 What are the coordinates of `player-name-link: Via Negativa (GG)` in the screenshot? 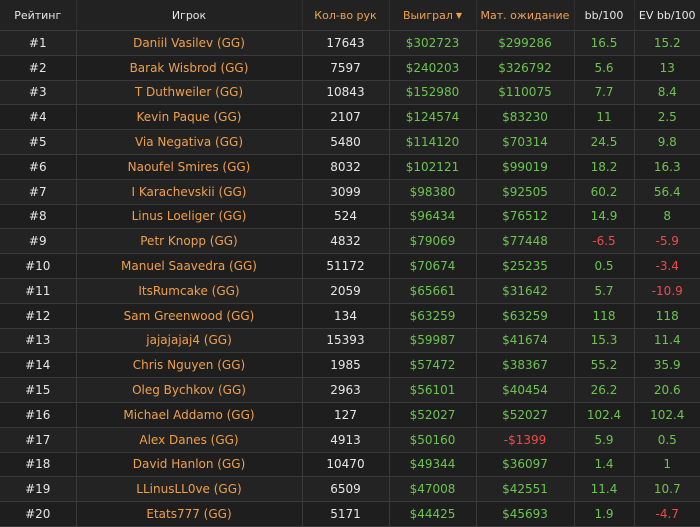 It's located at (189, 142).